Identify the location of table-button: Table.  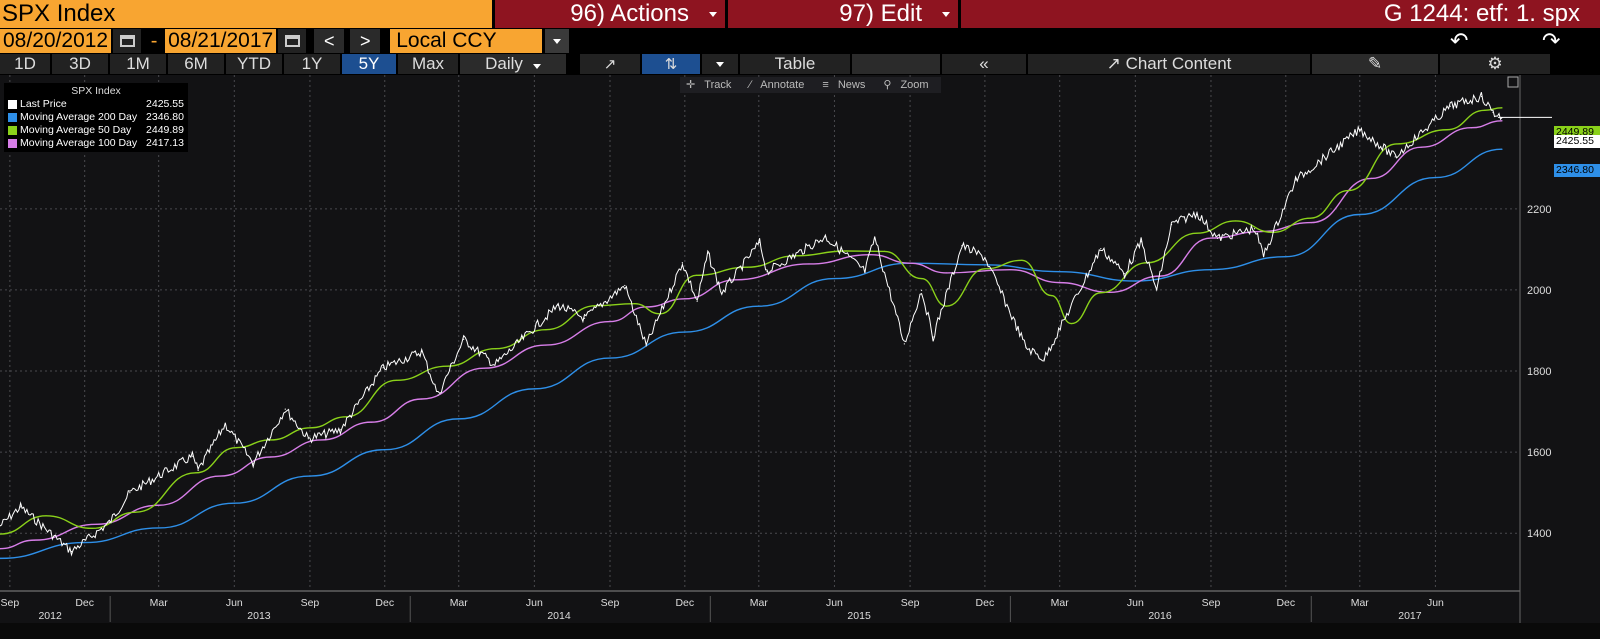
(795, 64).